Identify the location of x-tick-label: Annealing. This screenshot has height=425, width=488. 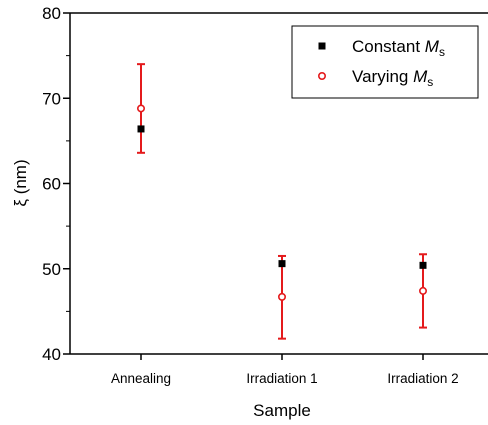
(141, 378).